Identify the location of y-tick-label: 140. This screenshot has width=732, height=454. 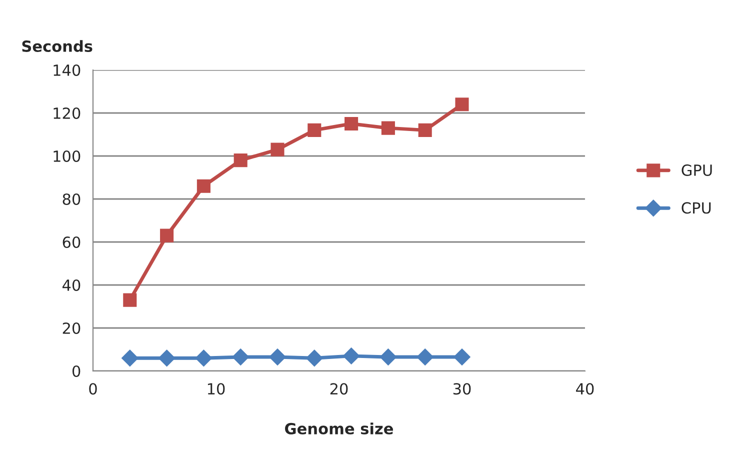
(67, 70).